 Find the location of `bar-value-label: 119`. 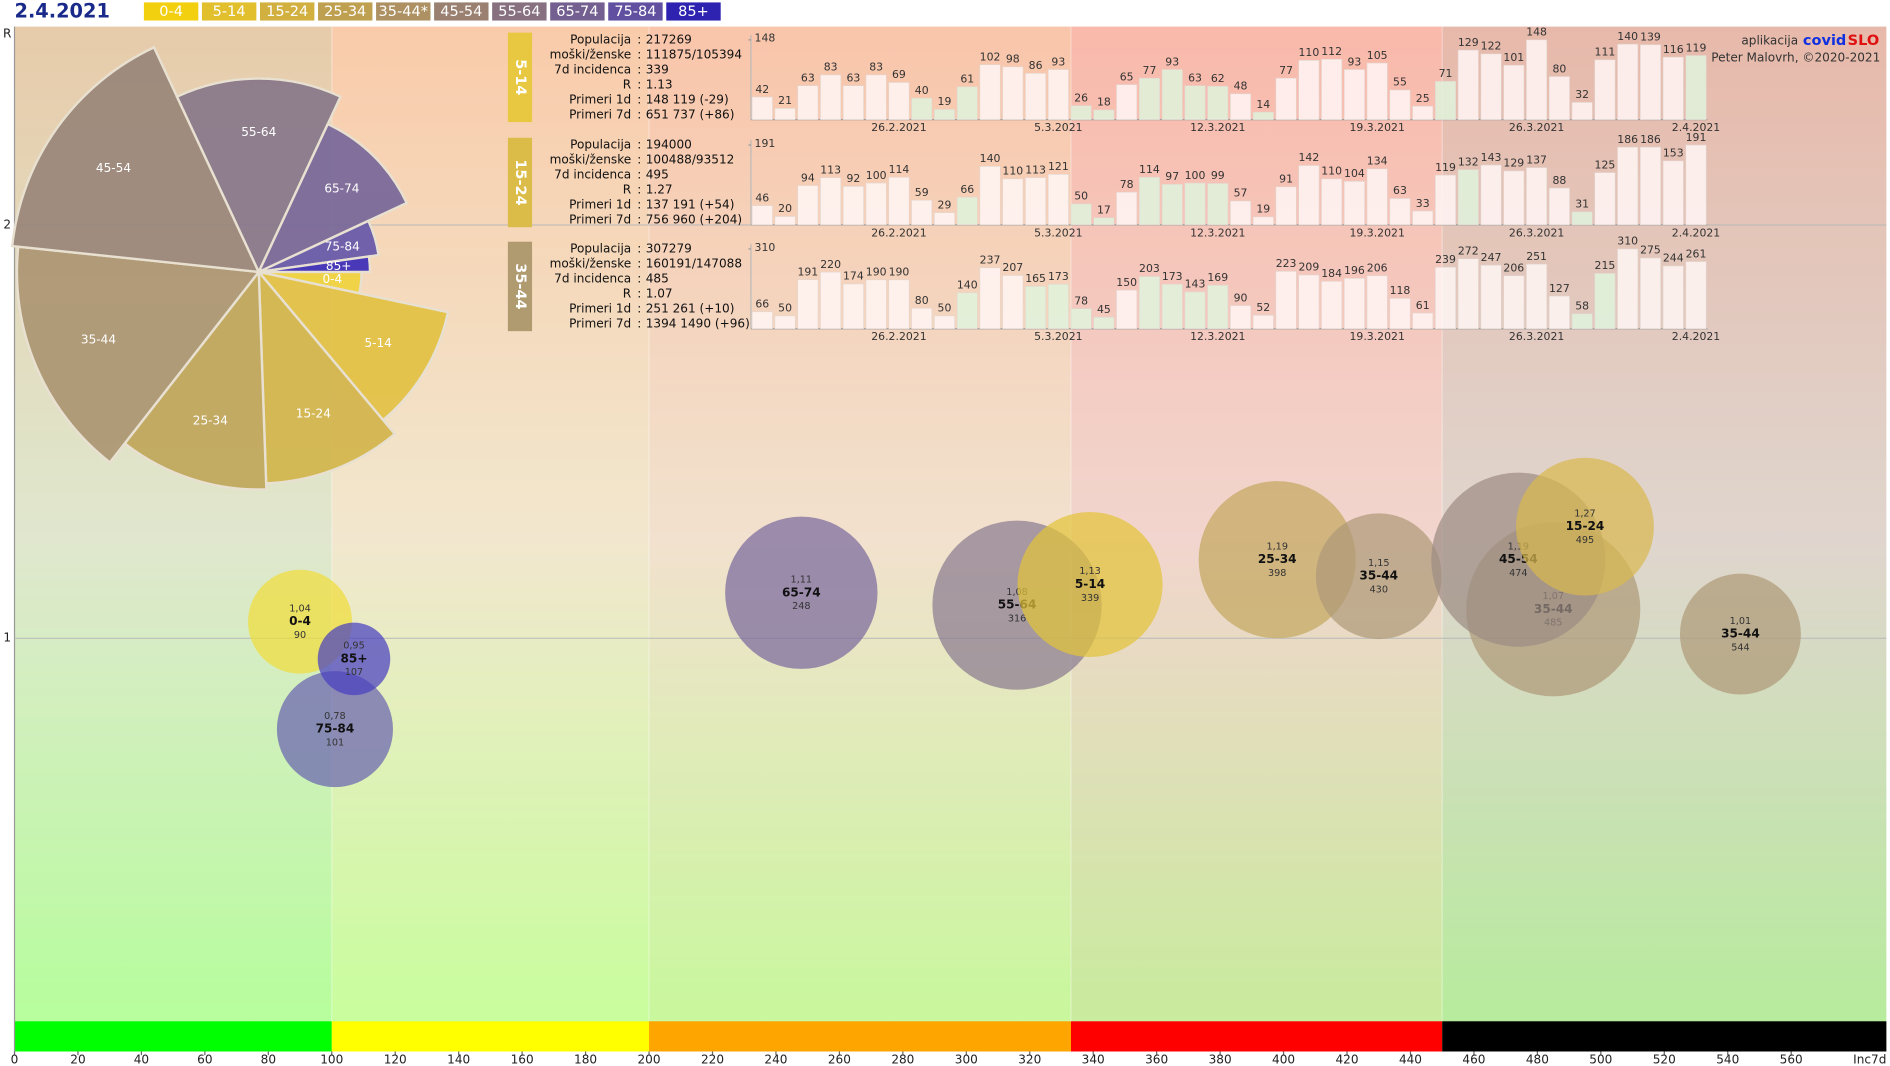

bar-value-label: 119 is located at coordinates (1696, 47).